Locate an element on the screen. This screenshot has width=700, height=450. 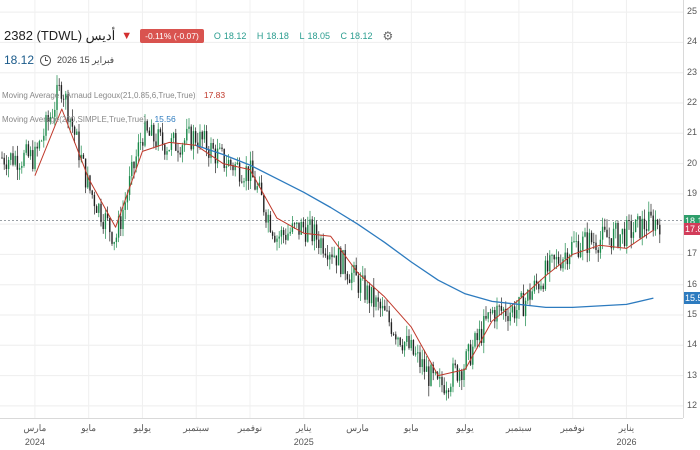
price-tick-label: 20 is located at coordinates (692, 162).